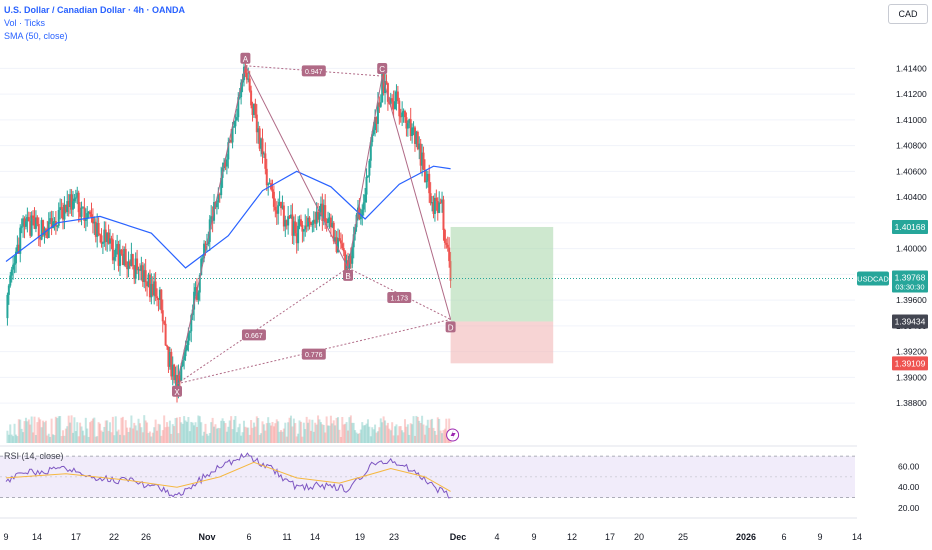 This screenshot has height=550, width=932. What do you see at coordinates (502, 274) in the screenshot?
I see `profit-target-zone` at bounding box center [502, 274].